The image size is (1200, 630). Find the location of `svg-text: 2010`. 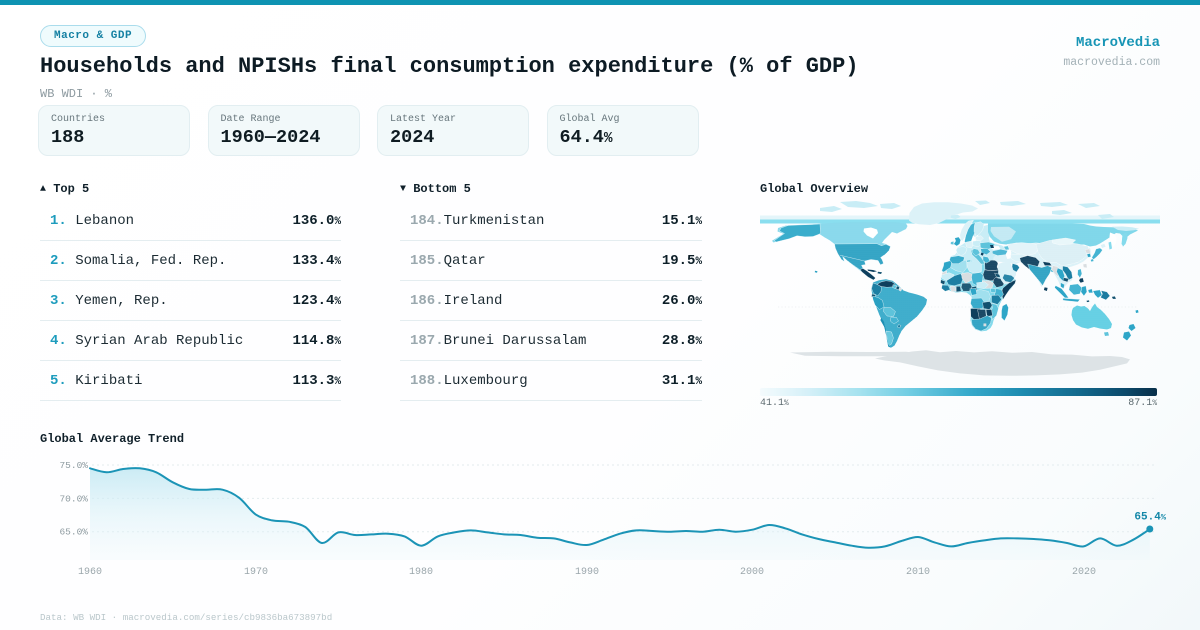

svg-text: 2010 is located at coordinates (918, 572).